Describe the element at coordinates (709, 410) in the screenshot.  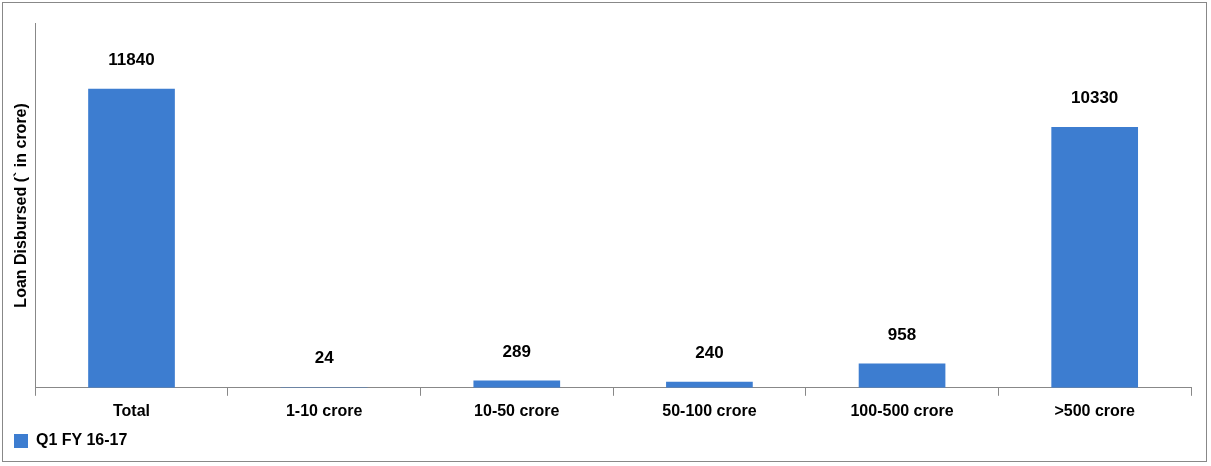
I see `x-tick-label: 50-100 crore` at that location.